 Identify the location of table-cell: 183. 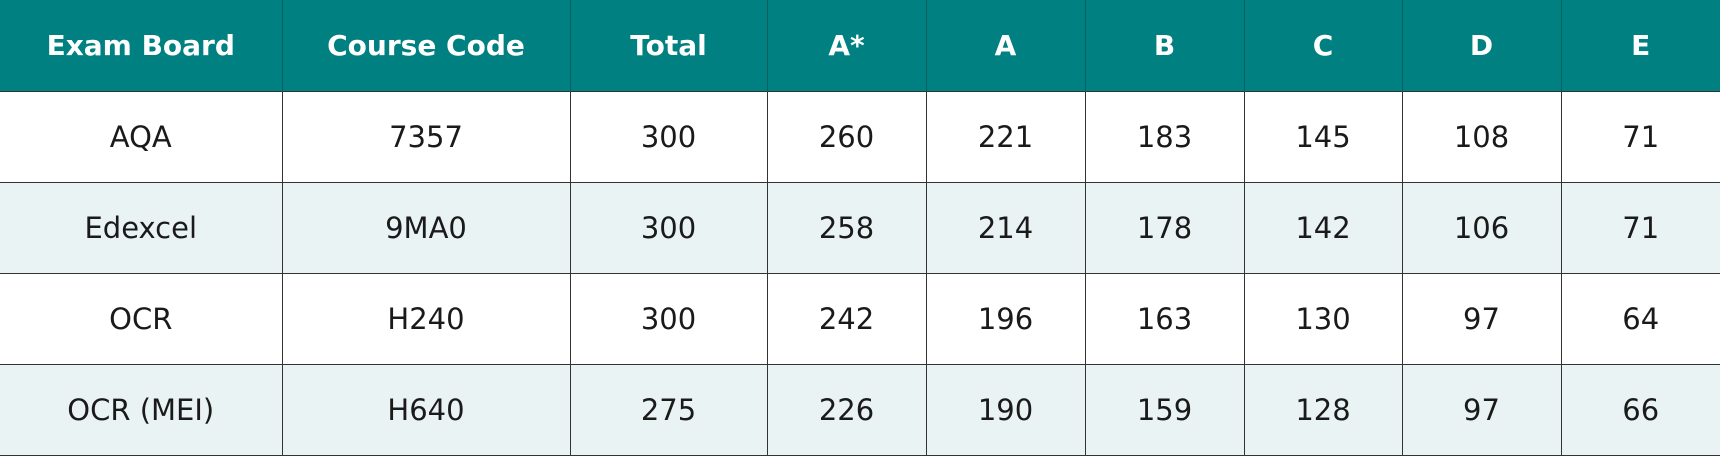
(1164, 136).